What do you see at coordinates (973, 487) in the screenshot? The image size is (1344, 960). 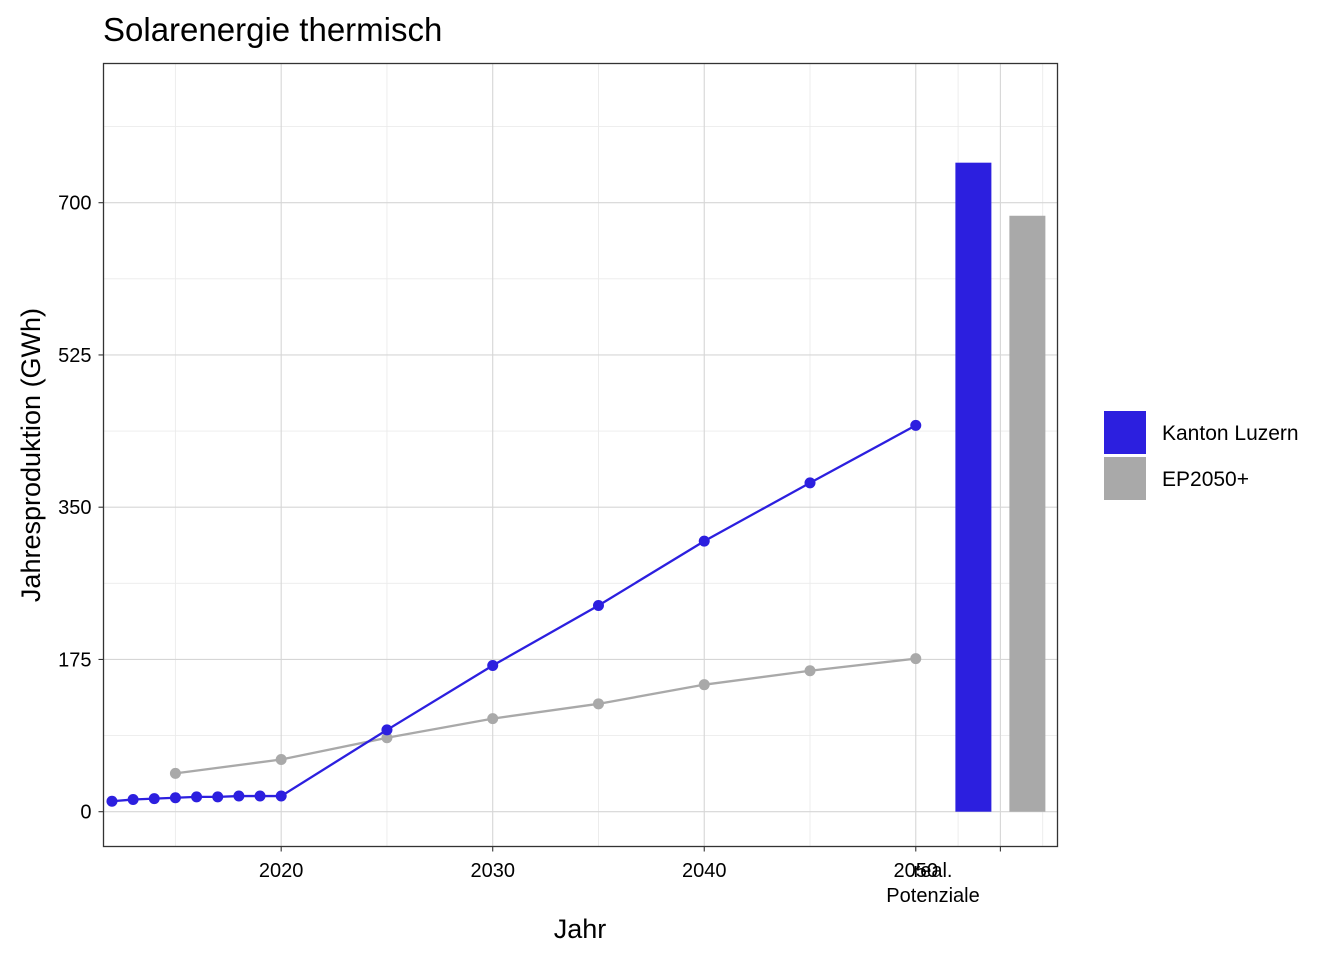 I see `potential-bar-kanton-luzern` at bounding box center [973, 487].